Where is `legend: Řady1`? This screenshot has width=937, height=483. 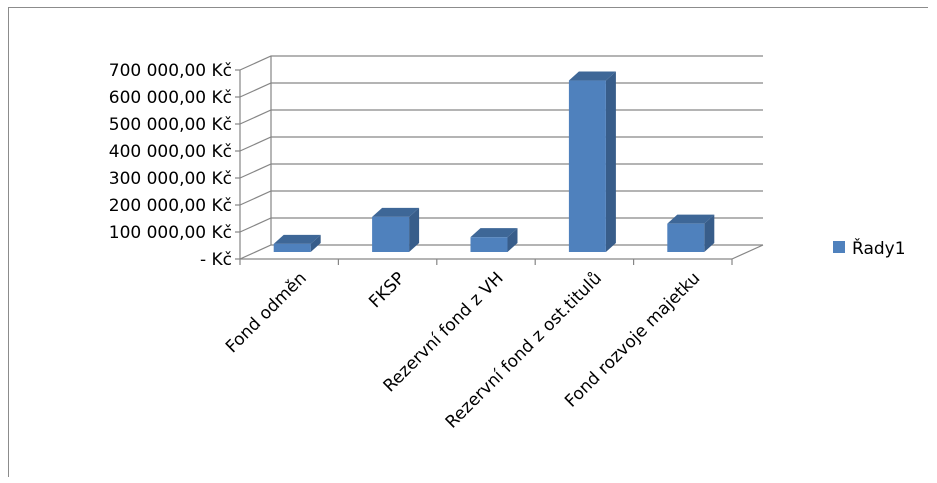
legend: Řady1 is located at coordinates (869, 248).